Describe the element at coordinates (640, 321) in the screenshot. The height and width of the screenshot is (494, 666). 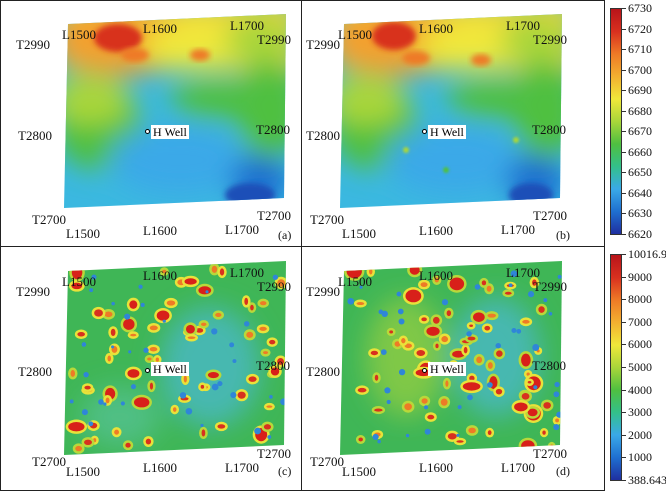
I see `colorbar-tick-label: 7000` at that location.